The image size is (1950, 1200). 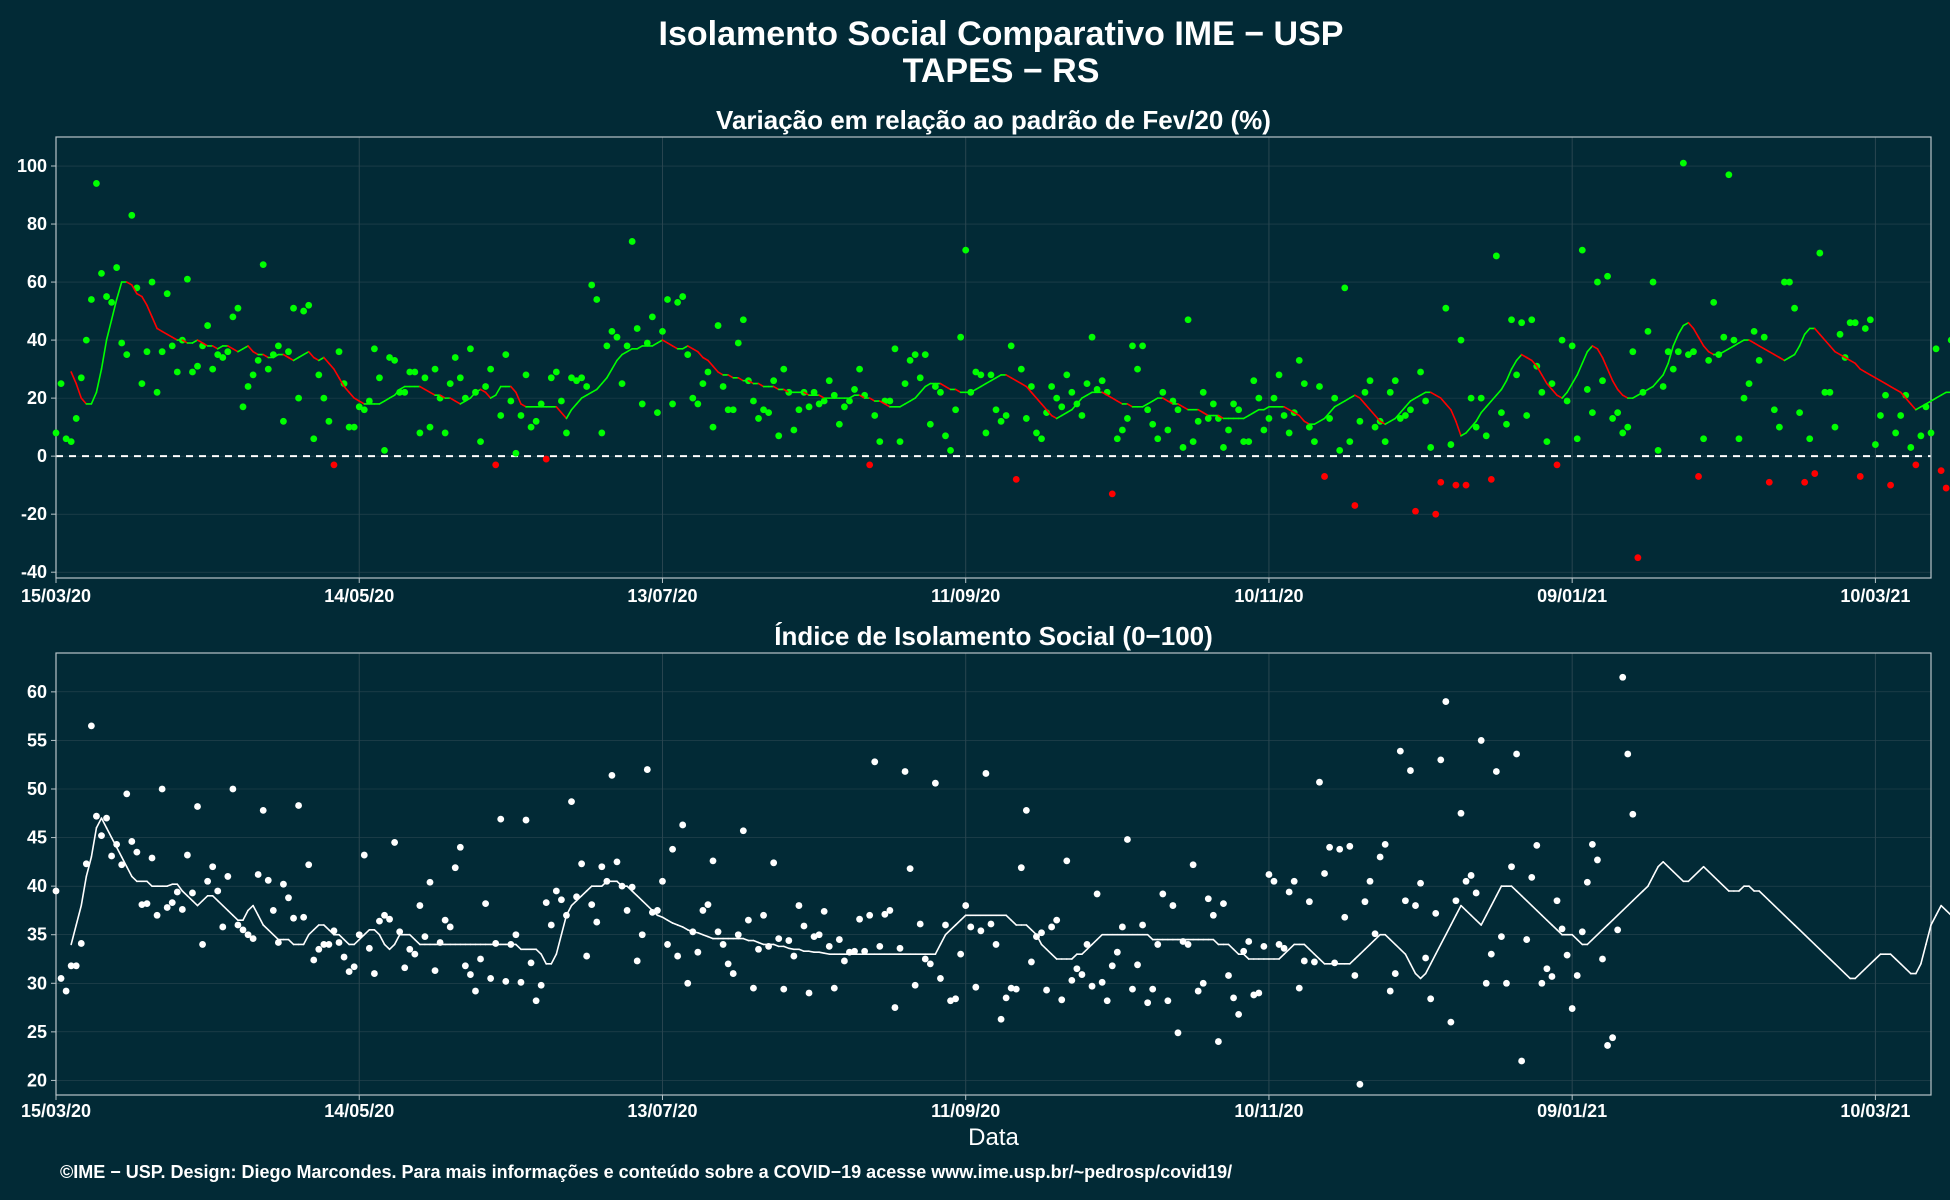 What do you see at coordinates (37, 398) in the screenshot?
I see `y-tick-label: 20` at bounding box center [37, 398].